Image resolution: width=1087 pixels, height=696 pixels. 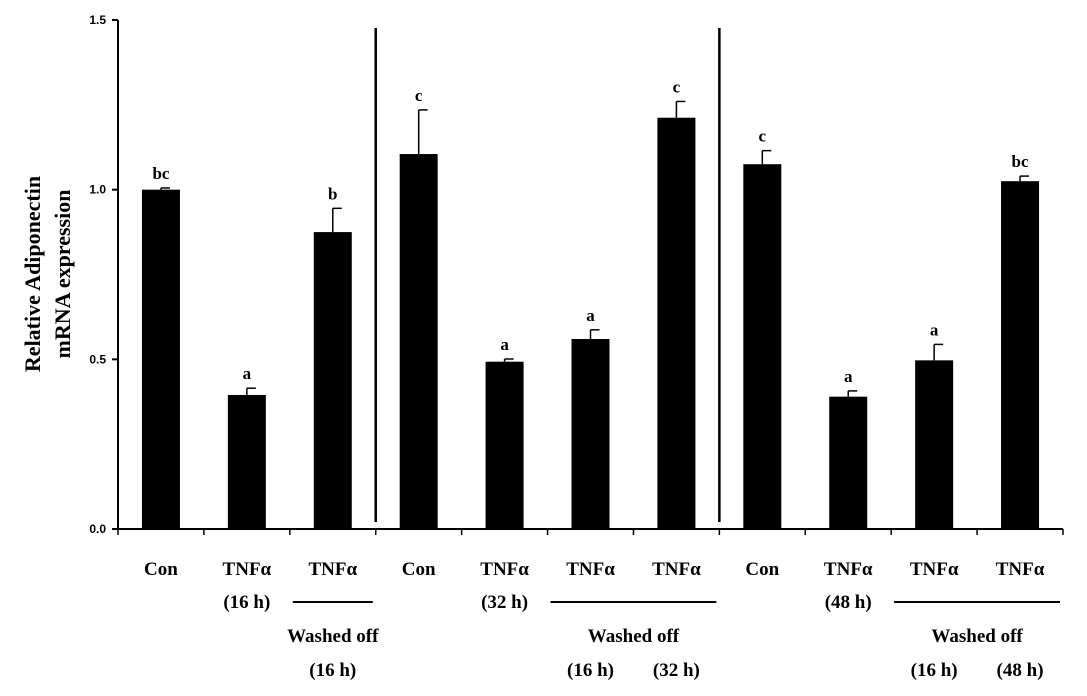 What do you see at coordinates (1020, 670) in the screenshot?
I see `washed-off-duration: (48 h)` at bounding box center [1020, 670].